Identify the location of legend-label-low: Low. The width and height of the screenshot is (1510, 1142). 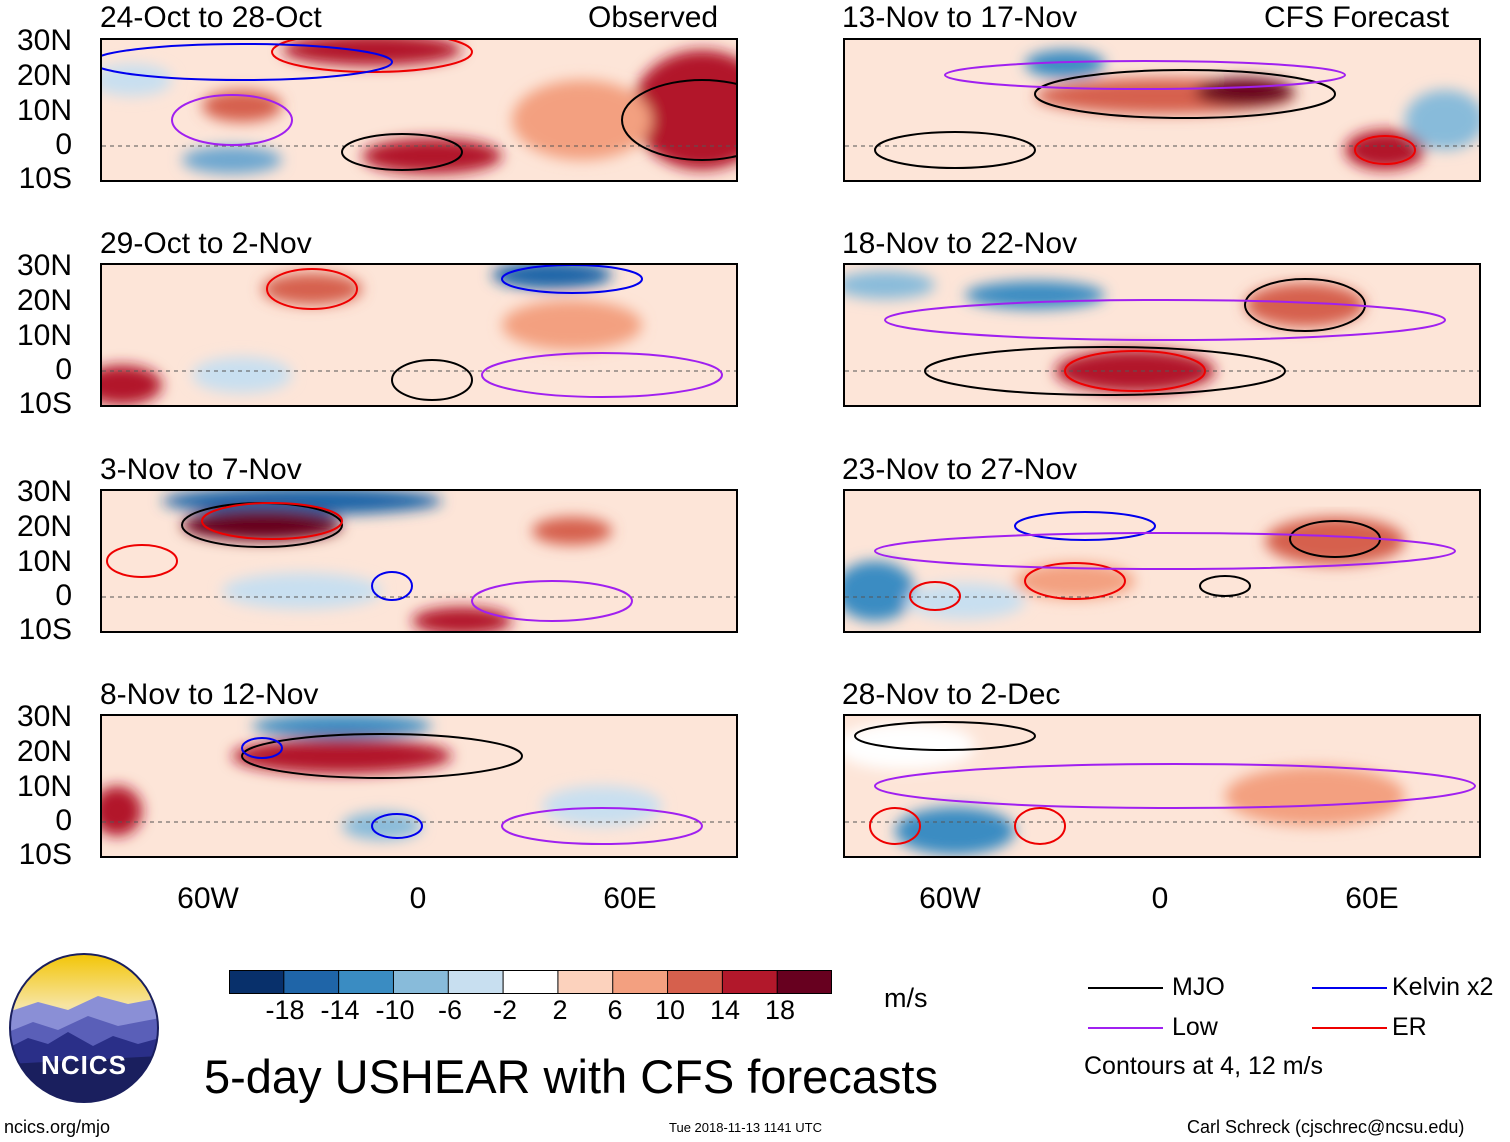
(1195, 1027).